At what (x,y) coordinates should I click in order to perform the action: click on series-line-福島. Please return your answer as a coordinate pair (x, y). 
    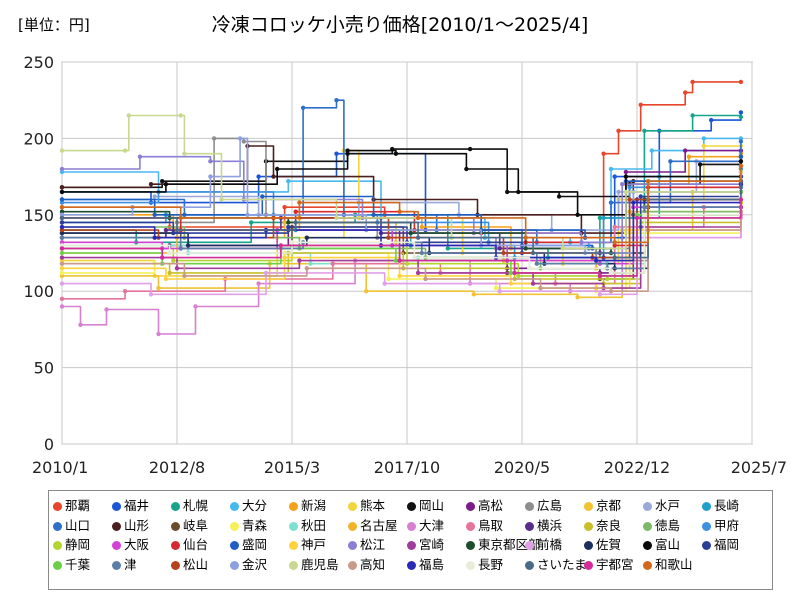
    Looking at the image, I should click on (402, 223).